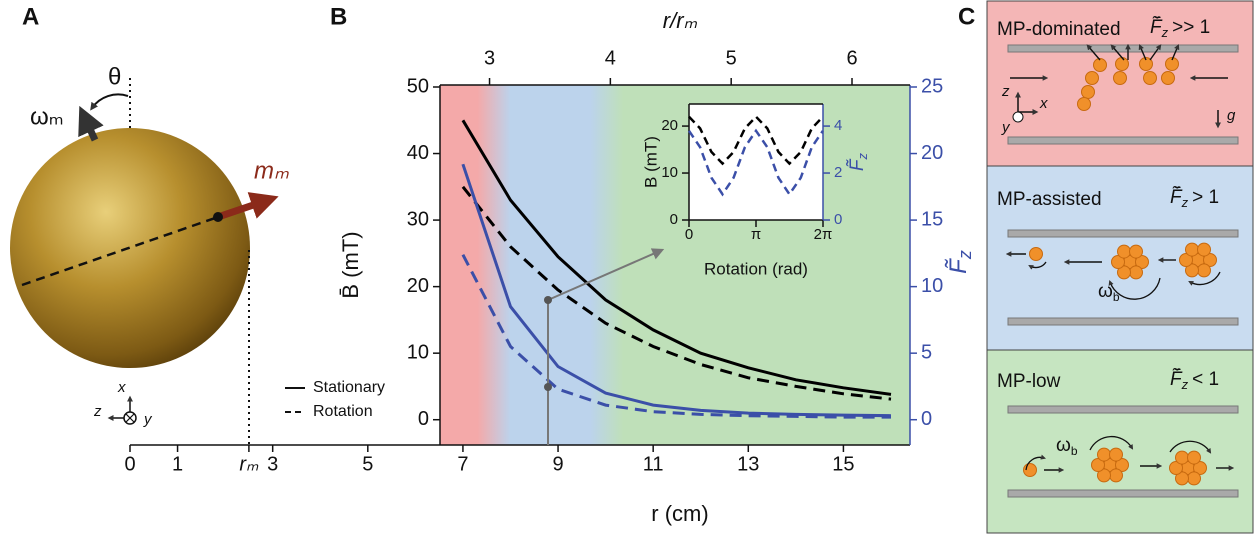 This screenshot has height=535, width=1255. What do you see at coordinates (418, 219) in the screenshot?
I see `y-tick-label: 30` at bounding box center [418, 219].